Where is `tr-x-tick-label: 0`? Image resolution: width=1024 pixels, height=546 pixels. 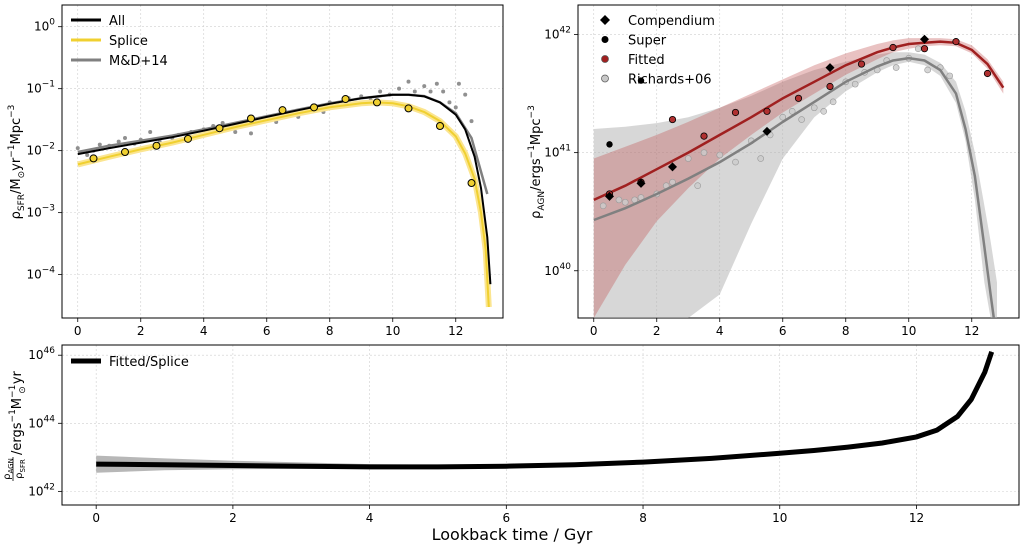
tr-x-tick-label: 0 is located at coordinates (594, 331).